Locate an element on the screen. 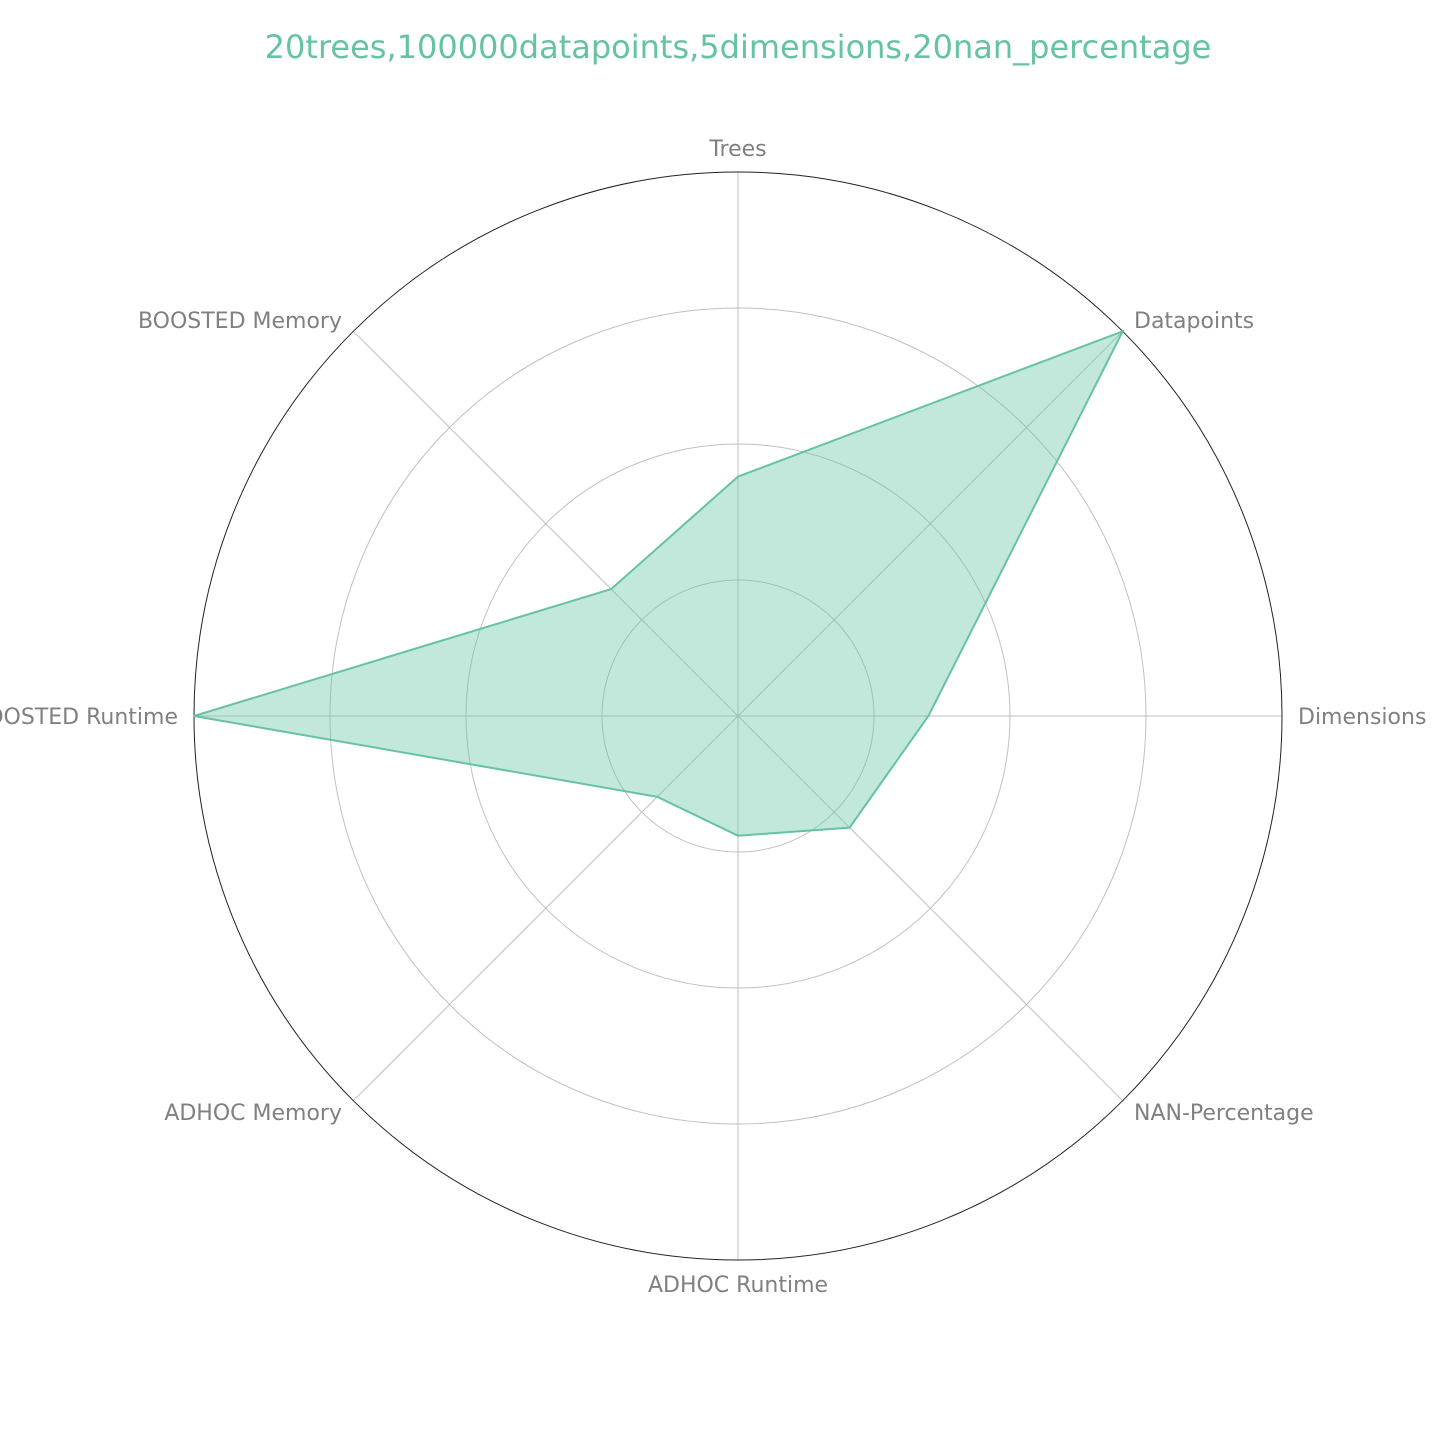 The height and width of the screenshot is (1440, 1440). axis-label: NAN-Percentage is located at coordinates (1224, 1113).